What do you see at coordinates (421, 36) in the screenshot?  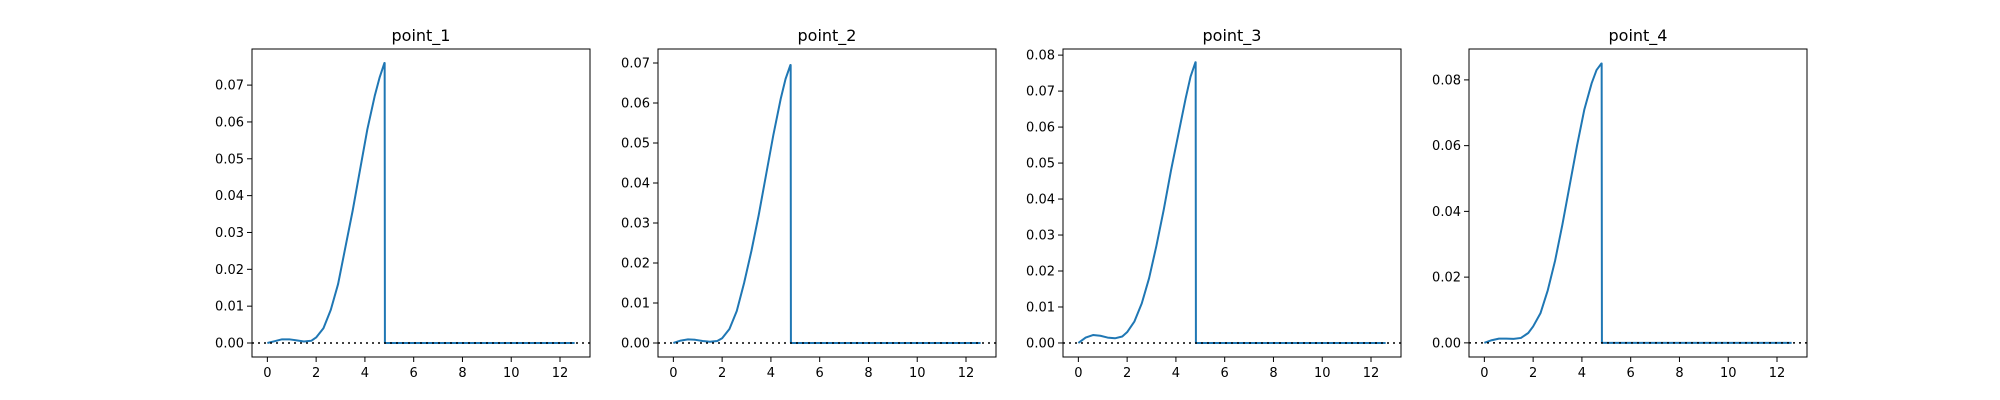 I see `chart-title: point_1` at bounding box center [421, 36].